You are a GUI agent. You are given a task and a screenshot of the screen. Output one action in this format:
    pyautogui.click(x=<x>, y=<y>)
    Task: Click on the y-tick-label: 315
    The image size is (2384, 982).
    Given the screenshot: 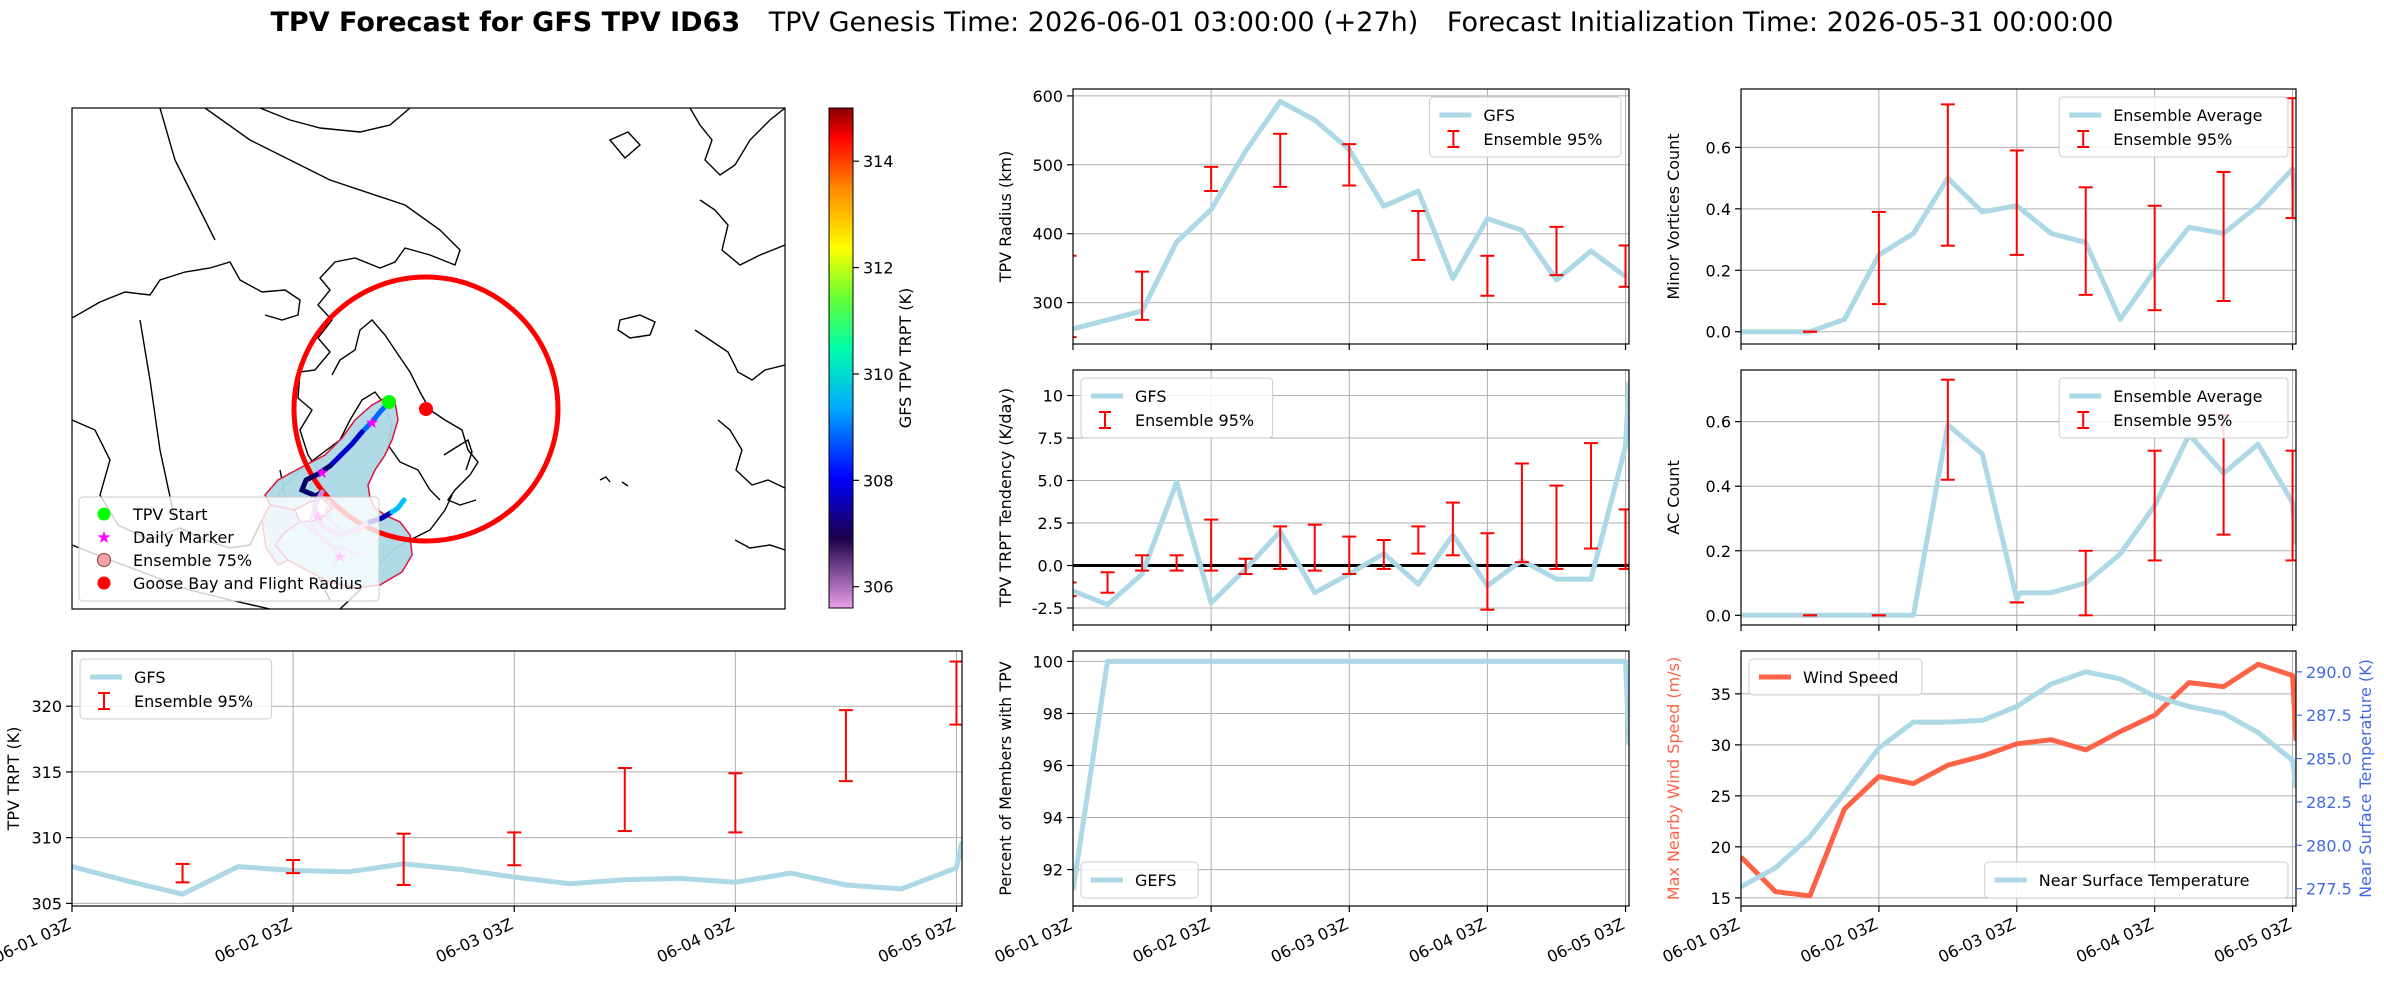 What is the action you would take?
    pyautogui.click(x=46, y=772)
    